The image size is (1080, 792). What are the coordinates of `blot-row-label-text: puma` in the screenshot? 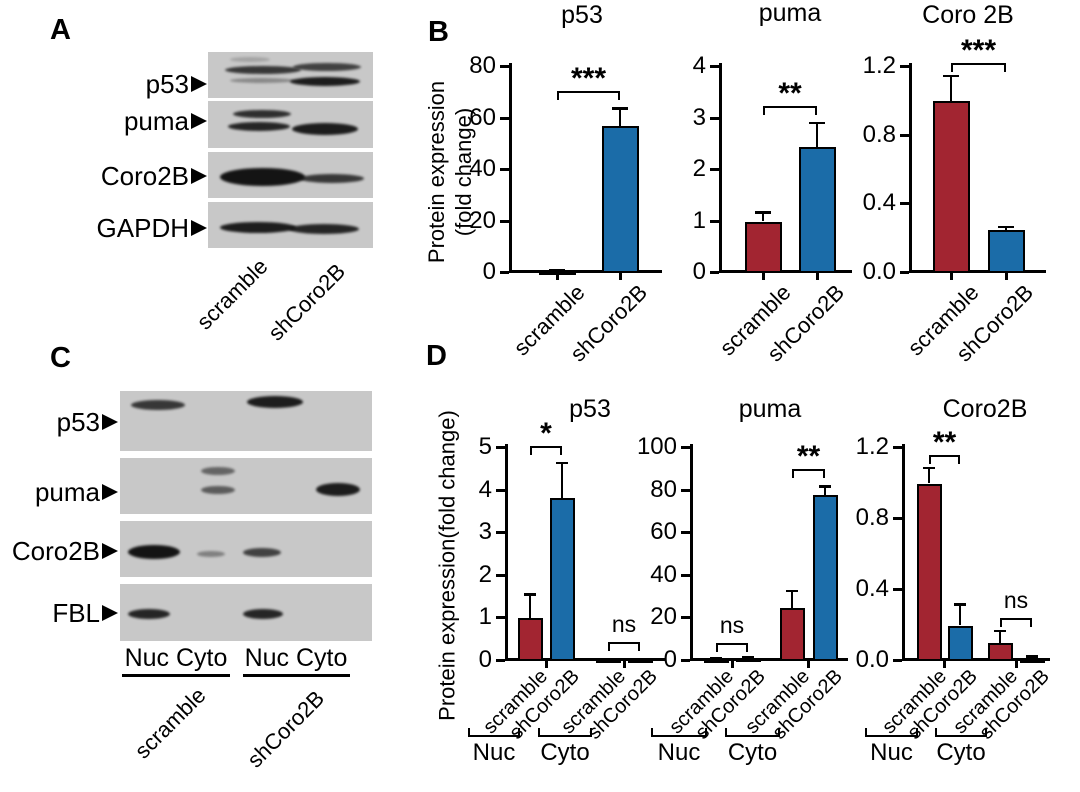 It's located at (156, 121).